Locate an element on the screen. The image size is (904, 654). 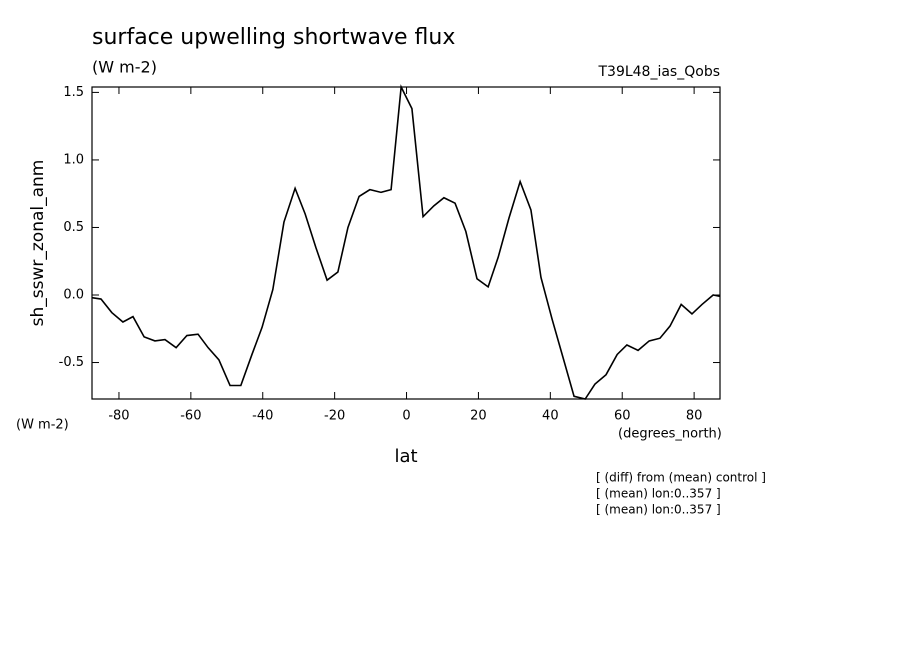
x-tick-label: 0 is located at coordinates (406, 416).